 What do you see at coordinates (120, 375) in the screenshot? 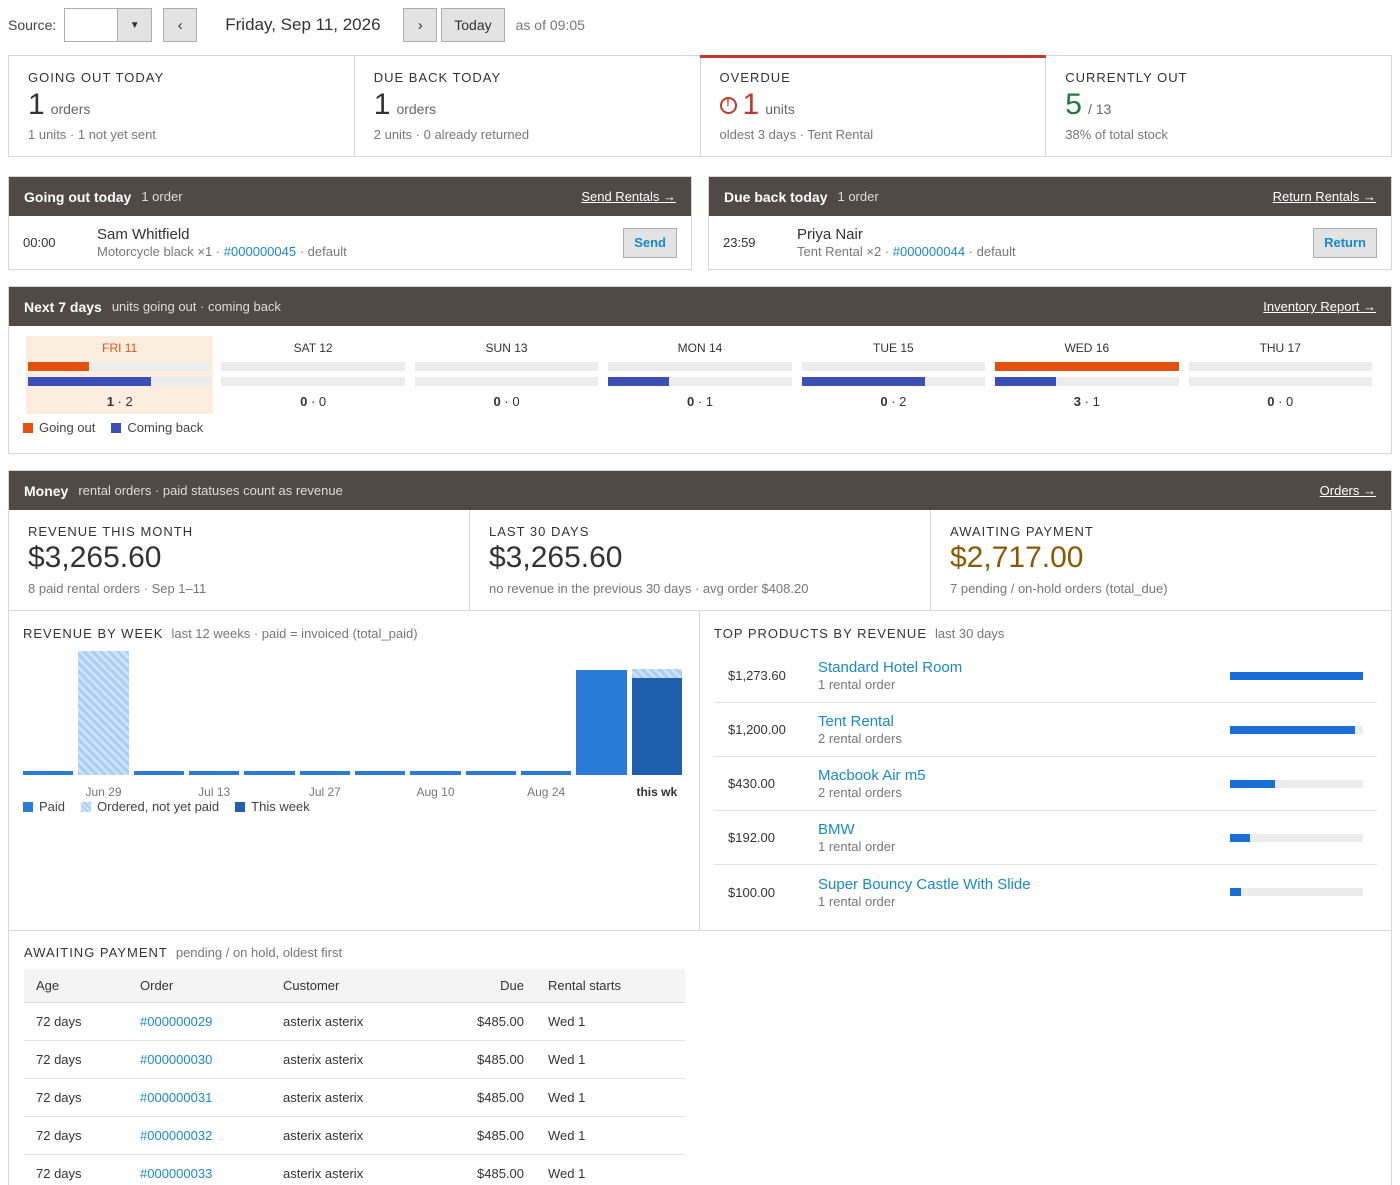
I see `day-column: FRI 11 1 · 2` at bounding box center [120, 375].